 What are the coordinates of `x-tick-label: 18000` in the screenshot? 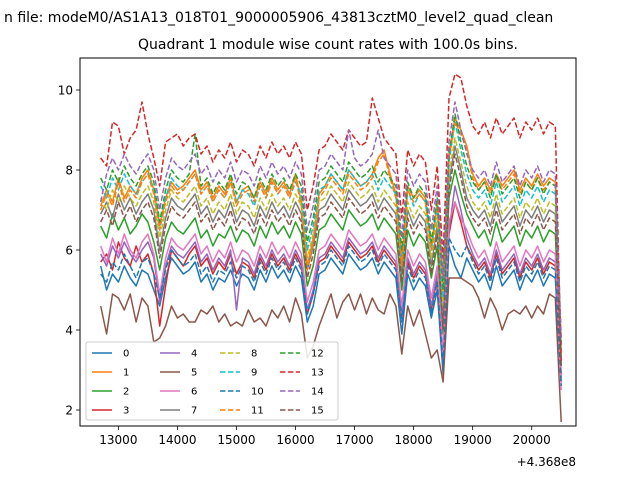 It's located at (414, 440).